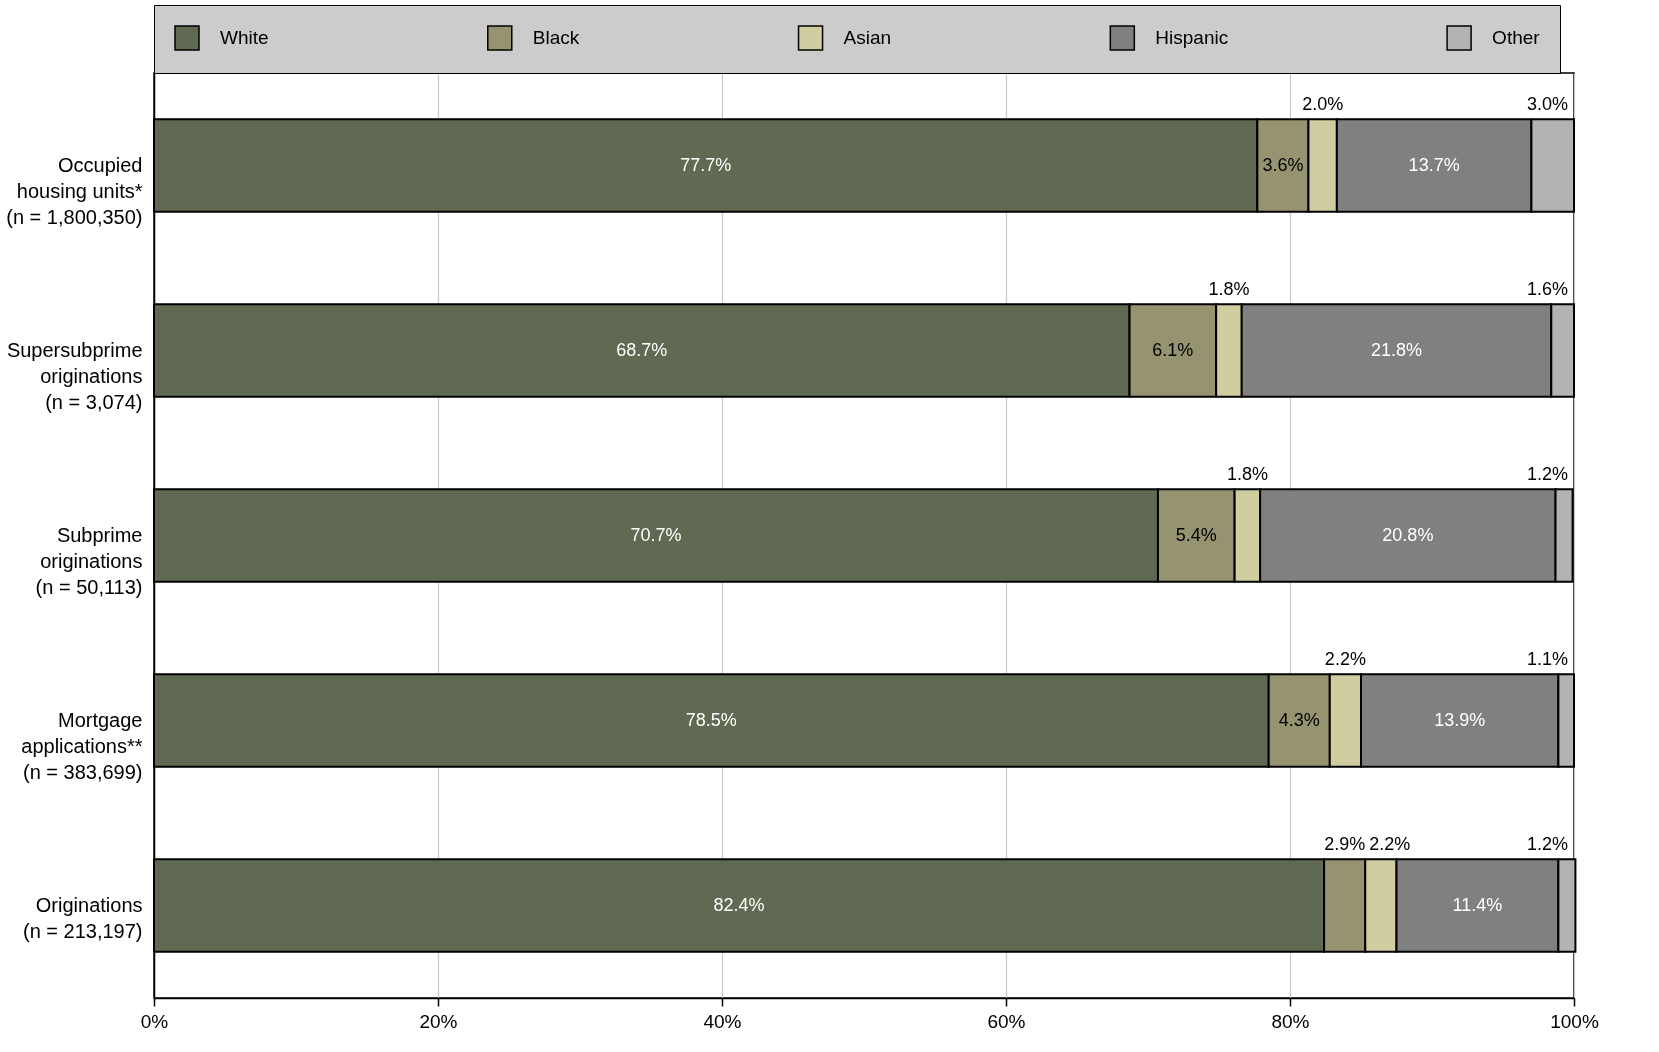  What do you see at coordinates (1477, 904) in the screenshot?
I see `data-label: 11.4%` at bounding box center [1477, 904].